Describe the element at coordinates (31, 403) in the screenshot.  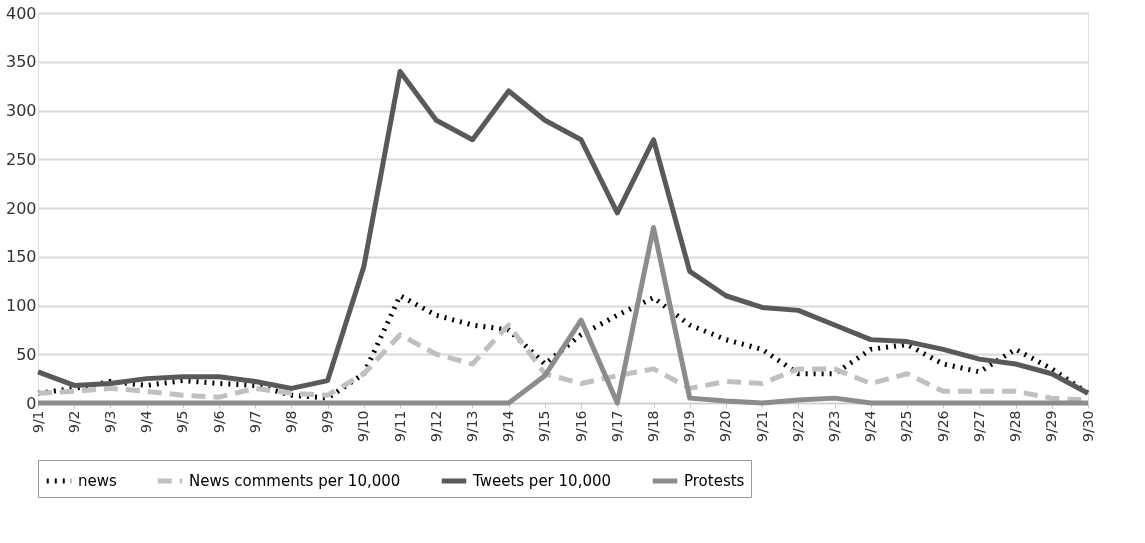
I see `y-tick-label: 0` at that location.